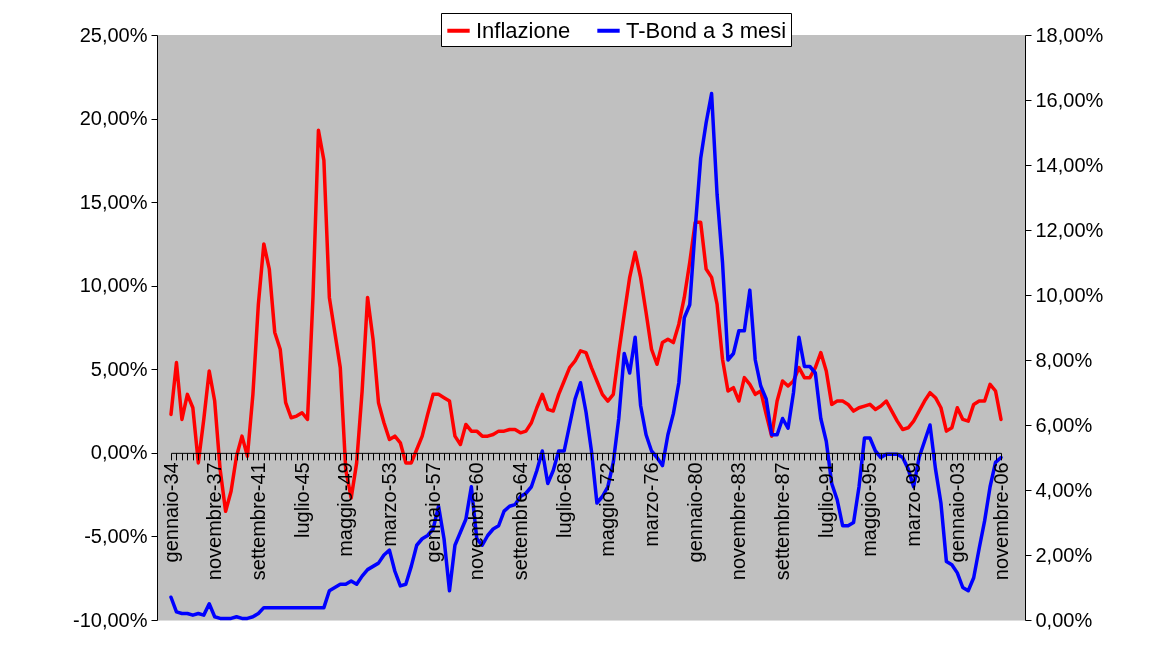 The height and width of the screenshot is (664, 1154). Describe the element at coordinates (113, 201) in the screenshot. I see `y-tick-label: 15,00%` at that location.